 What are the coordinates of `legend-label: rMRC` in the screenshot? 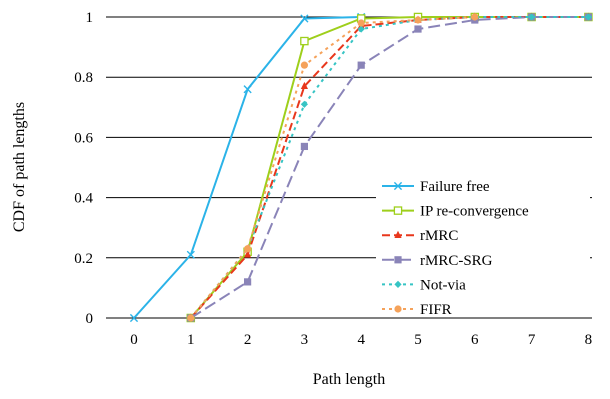 It's located at (439, 236).